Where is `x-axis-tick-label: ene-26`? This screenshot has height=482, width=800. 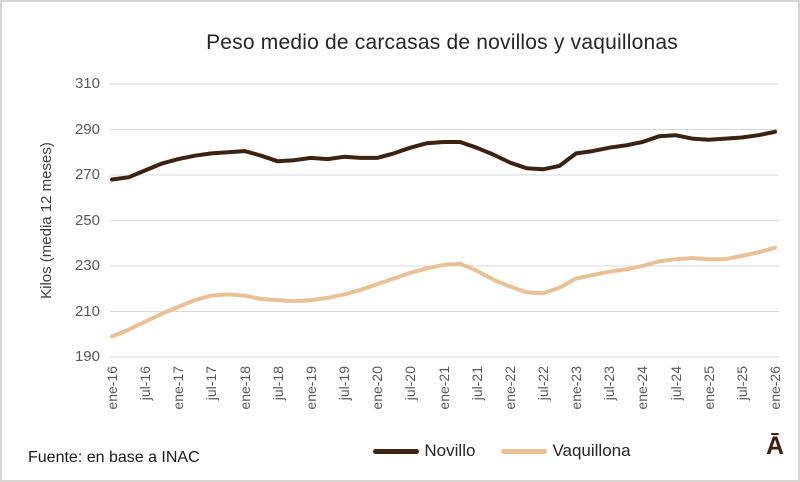 x-axis-tick-label: ene-26 is located at coordinates (775, 388).